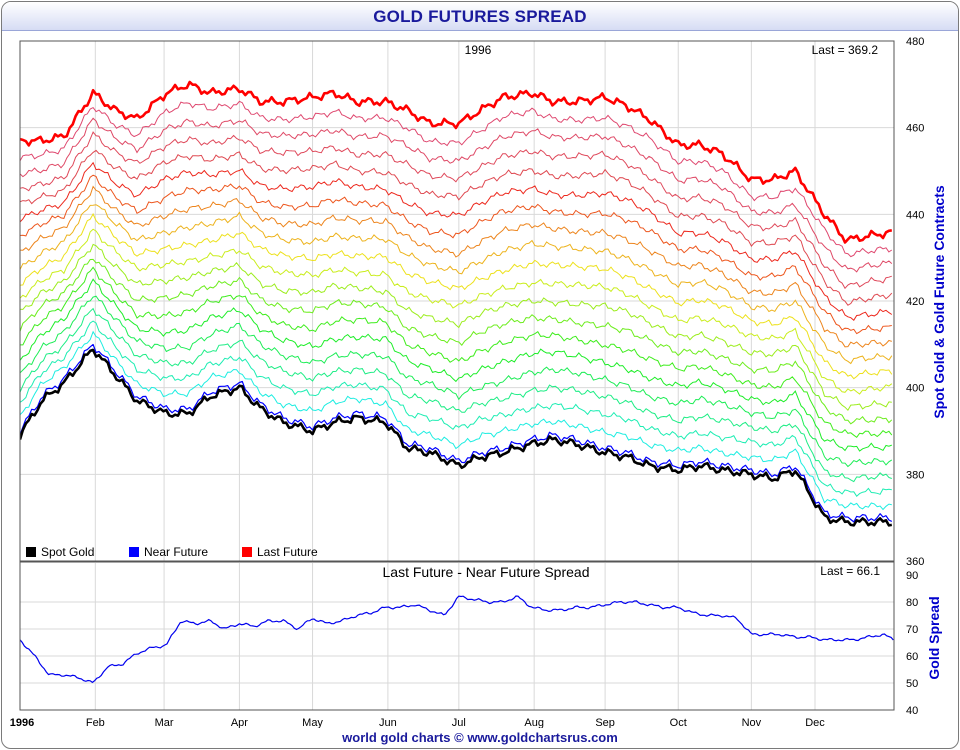 The width and height of the screenshot is (960, 750). What do you see at coordinates (247, 552) in the screenshot?
I see `legend-swatch-last` at bounding box center [247, 552].